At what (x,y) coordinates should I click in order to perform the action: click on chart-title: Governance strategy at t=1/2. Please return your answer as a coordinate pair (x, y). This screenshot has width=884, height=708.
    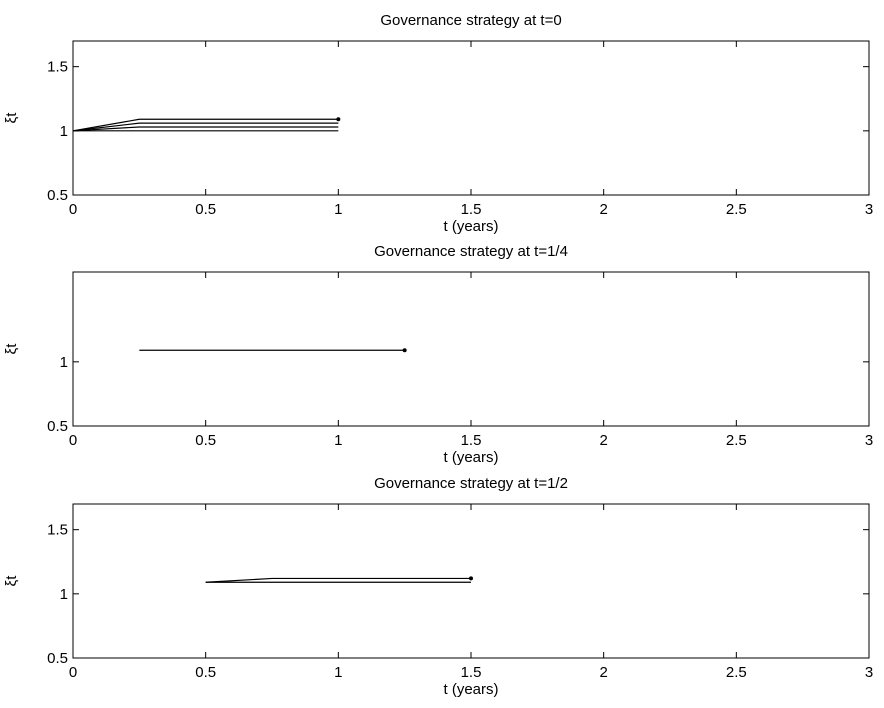
    Looking at the image, I should click on (471, 483).